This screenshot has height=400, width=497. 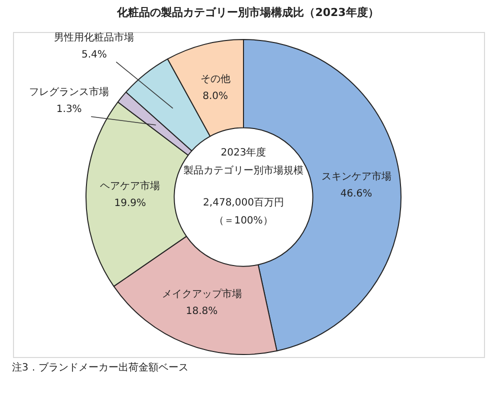 What do you see at coordinates (69, 92) in the screenshot?
I see `slice-label: フレグランス市場` at bounding box center [69, 92].